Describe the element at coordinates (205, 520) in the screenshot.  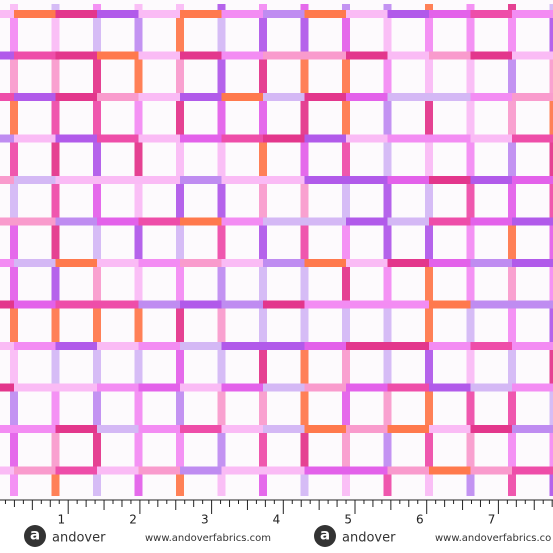
I see `ruler-label: 3` at that location.